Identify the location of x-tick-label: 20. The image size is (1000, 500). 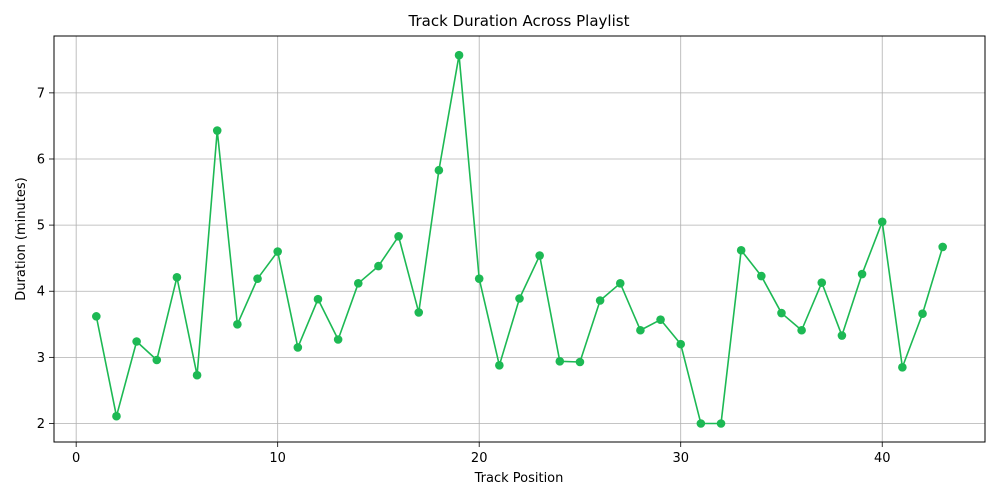
(479, 458).